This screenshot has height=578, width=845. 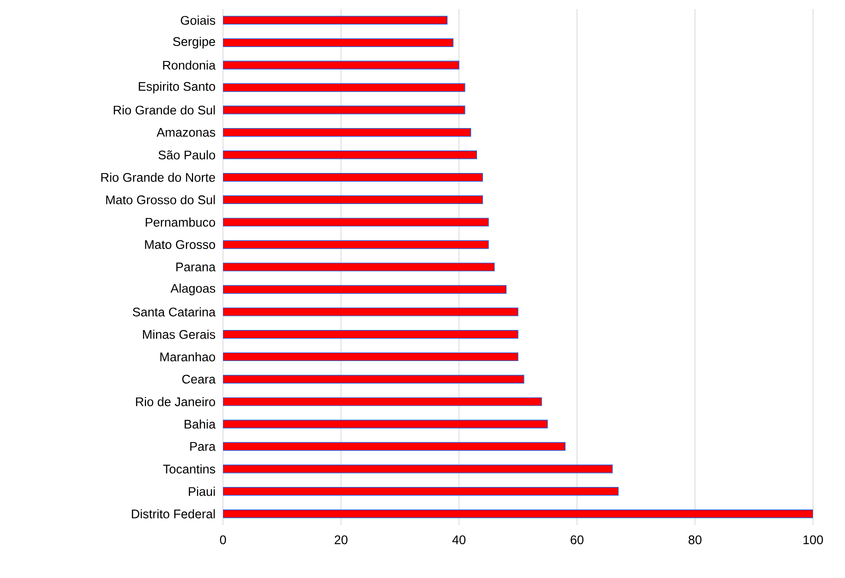 What do you see at coordinates (179, 334) in the screenshot?
I see `y-tick-label: Minas Gerais` at bounding box center [179, 334].